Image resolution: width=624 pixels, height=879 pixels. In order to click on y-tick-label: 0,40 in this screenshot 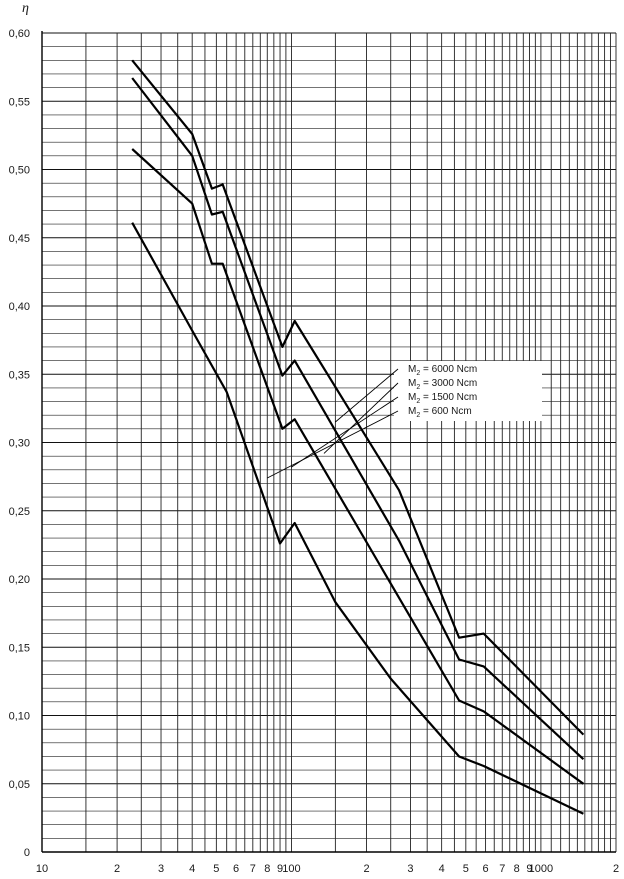, I will do `click(19, 307)`.